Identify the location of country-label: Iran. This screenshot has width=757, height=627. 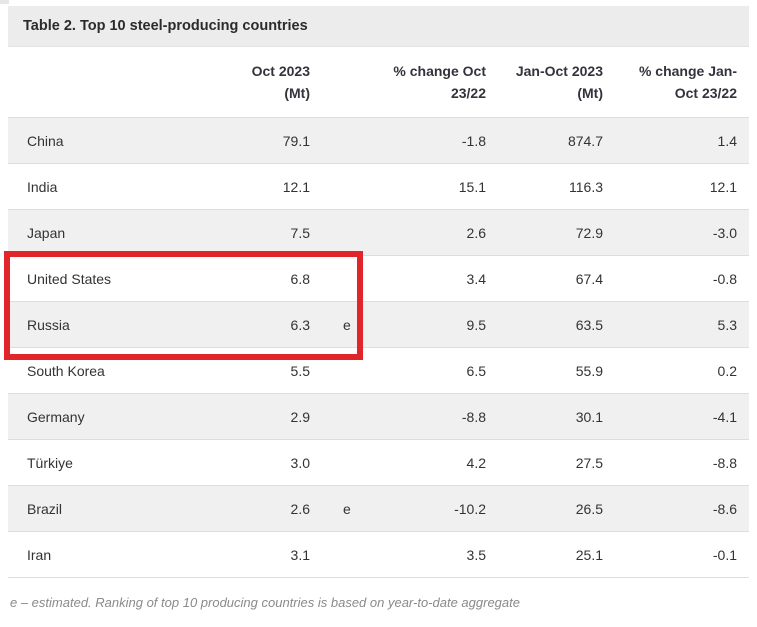
(39, 554).